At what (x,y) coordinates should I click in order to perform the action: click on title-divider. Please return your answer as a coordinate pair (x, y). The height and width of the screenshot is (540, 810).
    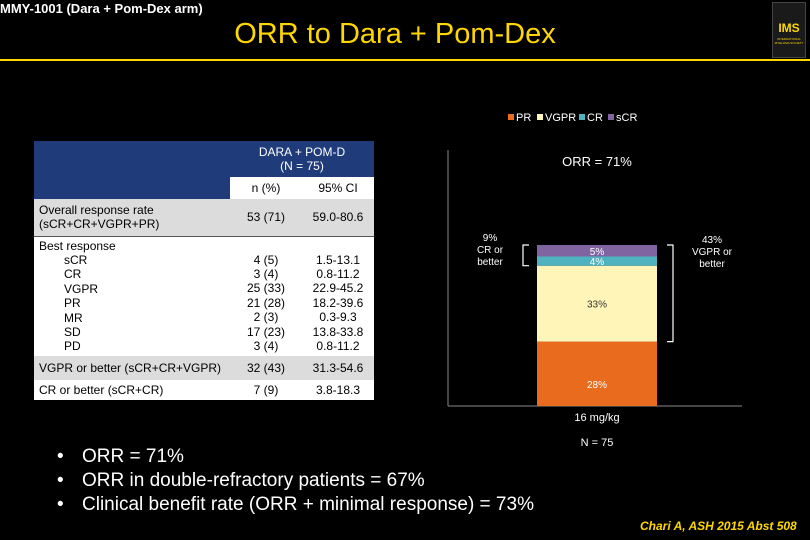
    Looking at the image, I should click on (405, 60).